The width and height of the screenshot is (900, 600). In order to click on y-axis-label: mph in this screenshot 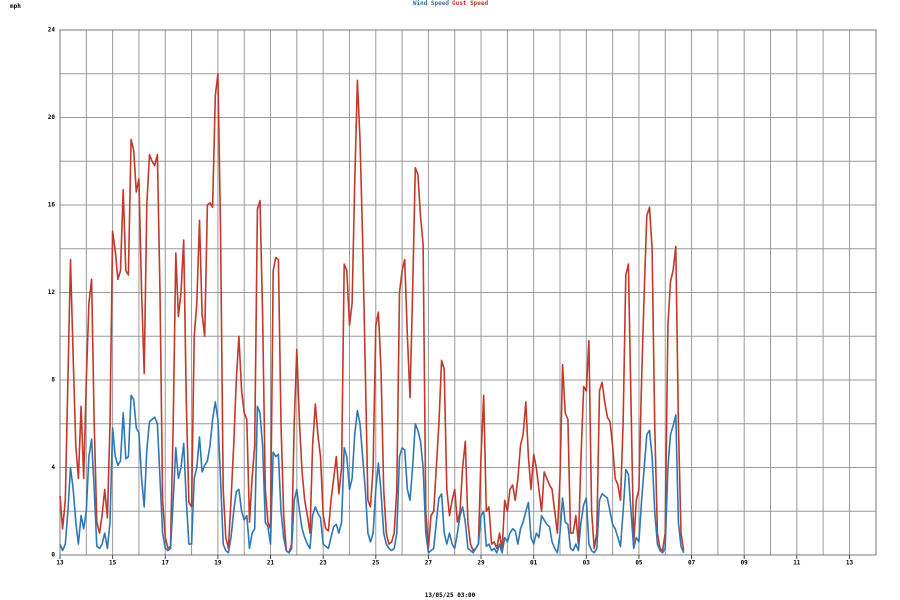, I will do `click(15, 6)`.